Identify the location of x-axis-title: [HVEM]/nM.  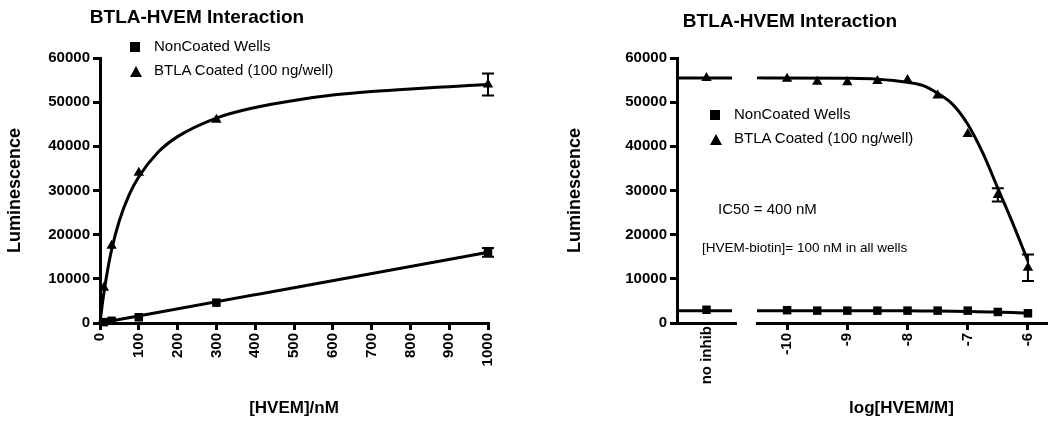
(294, 408).